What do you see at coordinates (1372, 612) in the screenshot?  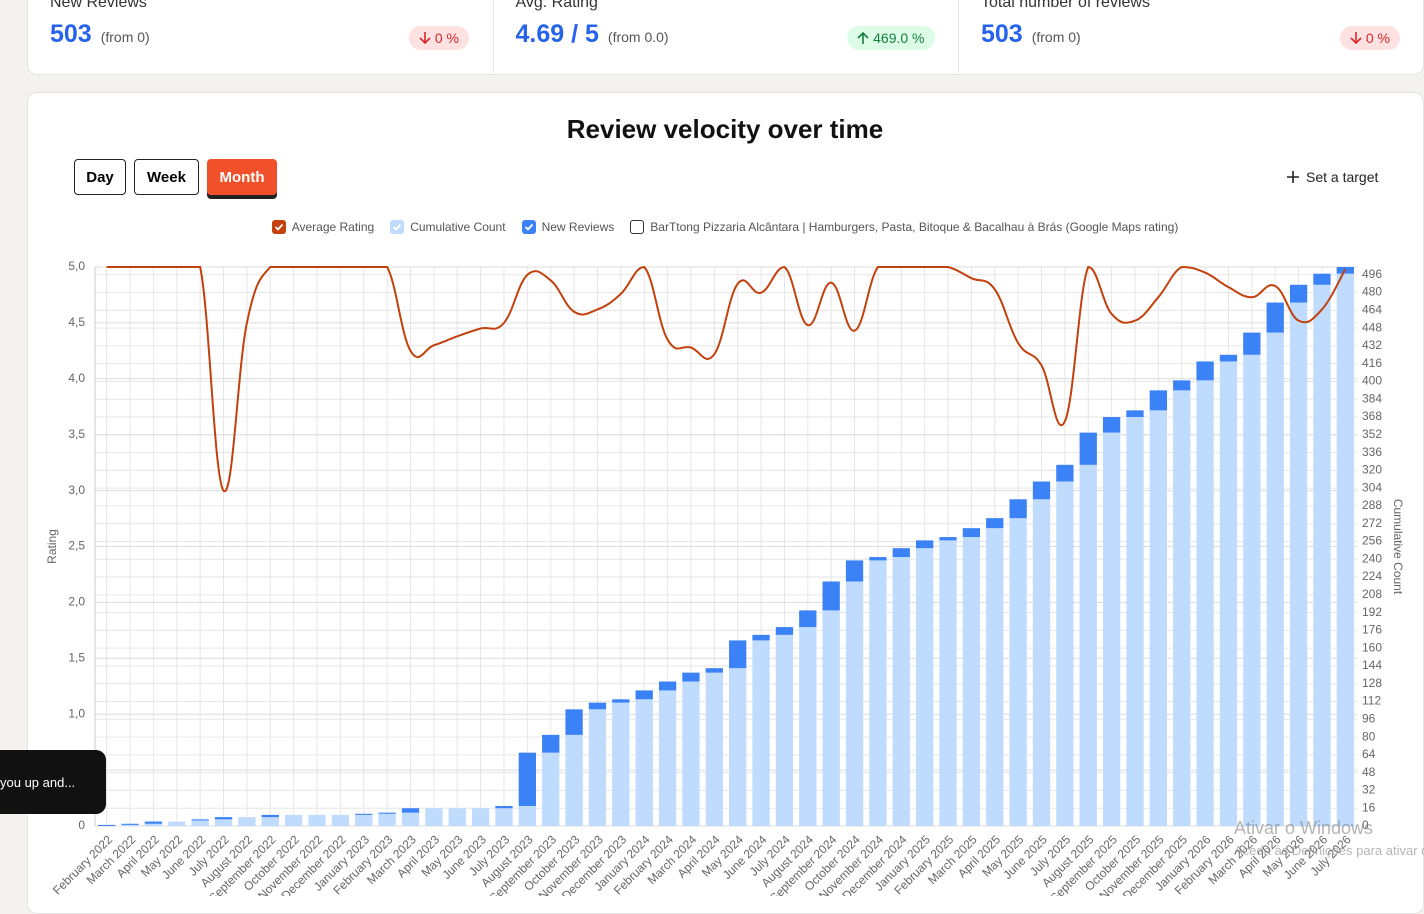 I see `y2-tick-label: 192` at bounding box center [1372, 612].